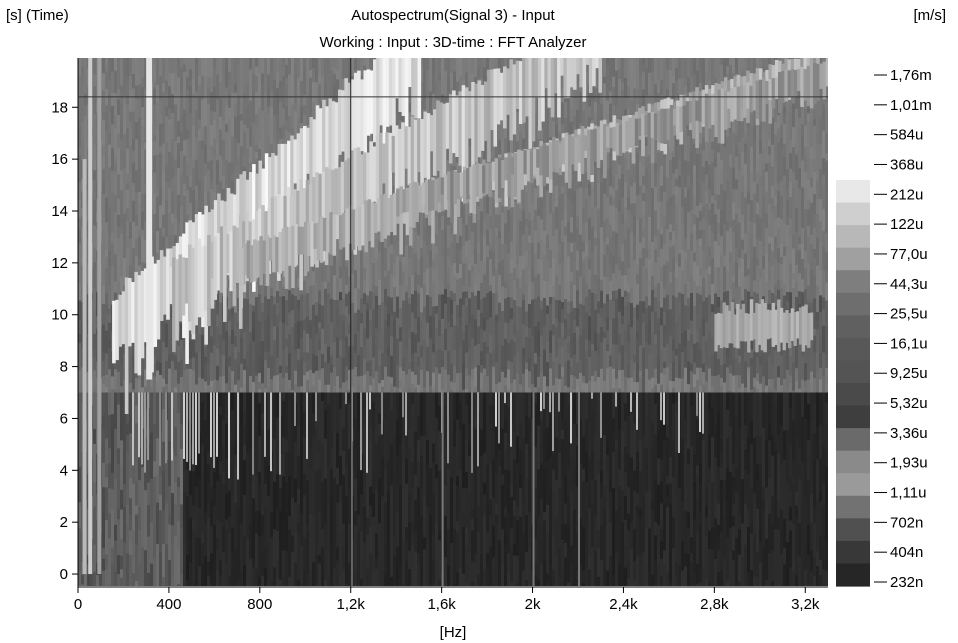 The width and height of the screenshot is (958, 643). What do you see at coordinates (906, 194) in the screenshot?
I see `colorbar-tick-label: 212u` at bounding box center [906, 194].